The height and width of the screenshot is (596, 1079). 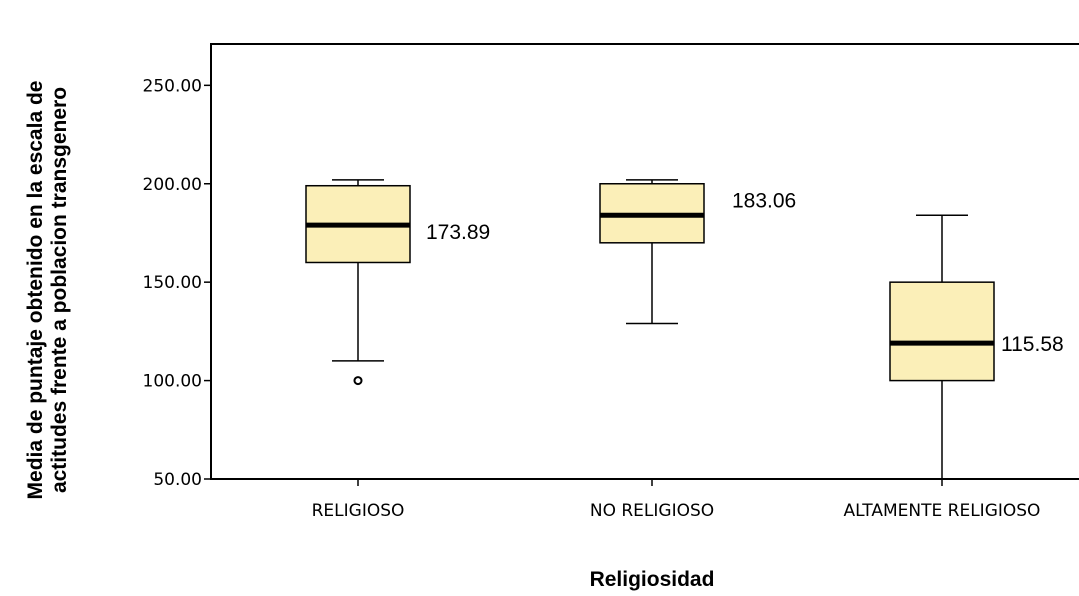 What do you see at coordinates (172, 382) in the screenshot?
I see `y-tick-label: 100.00` at bounding box center [172, 382].